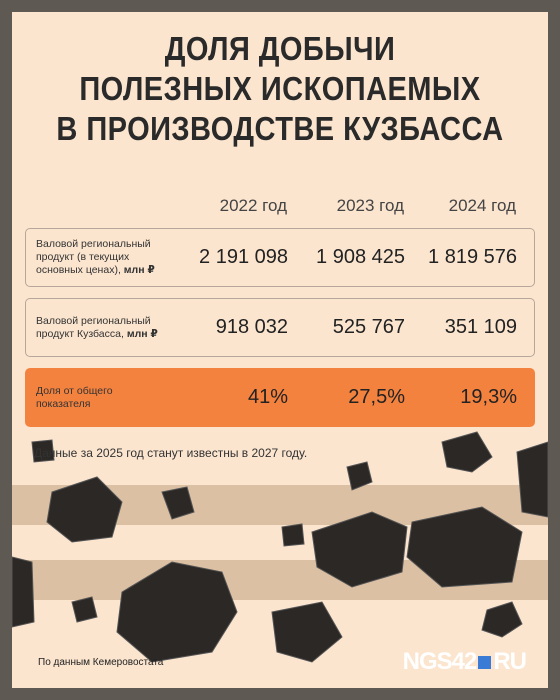 This screenshot has width=560, height=700. I want to click on column-header: 2022 год, so click(253, 205).